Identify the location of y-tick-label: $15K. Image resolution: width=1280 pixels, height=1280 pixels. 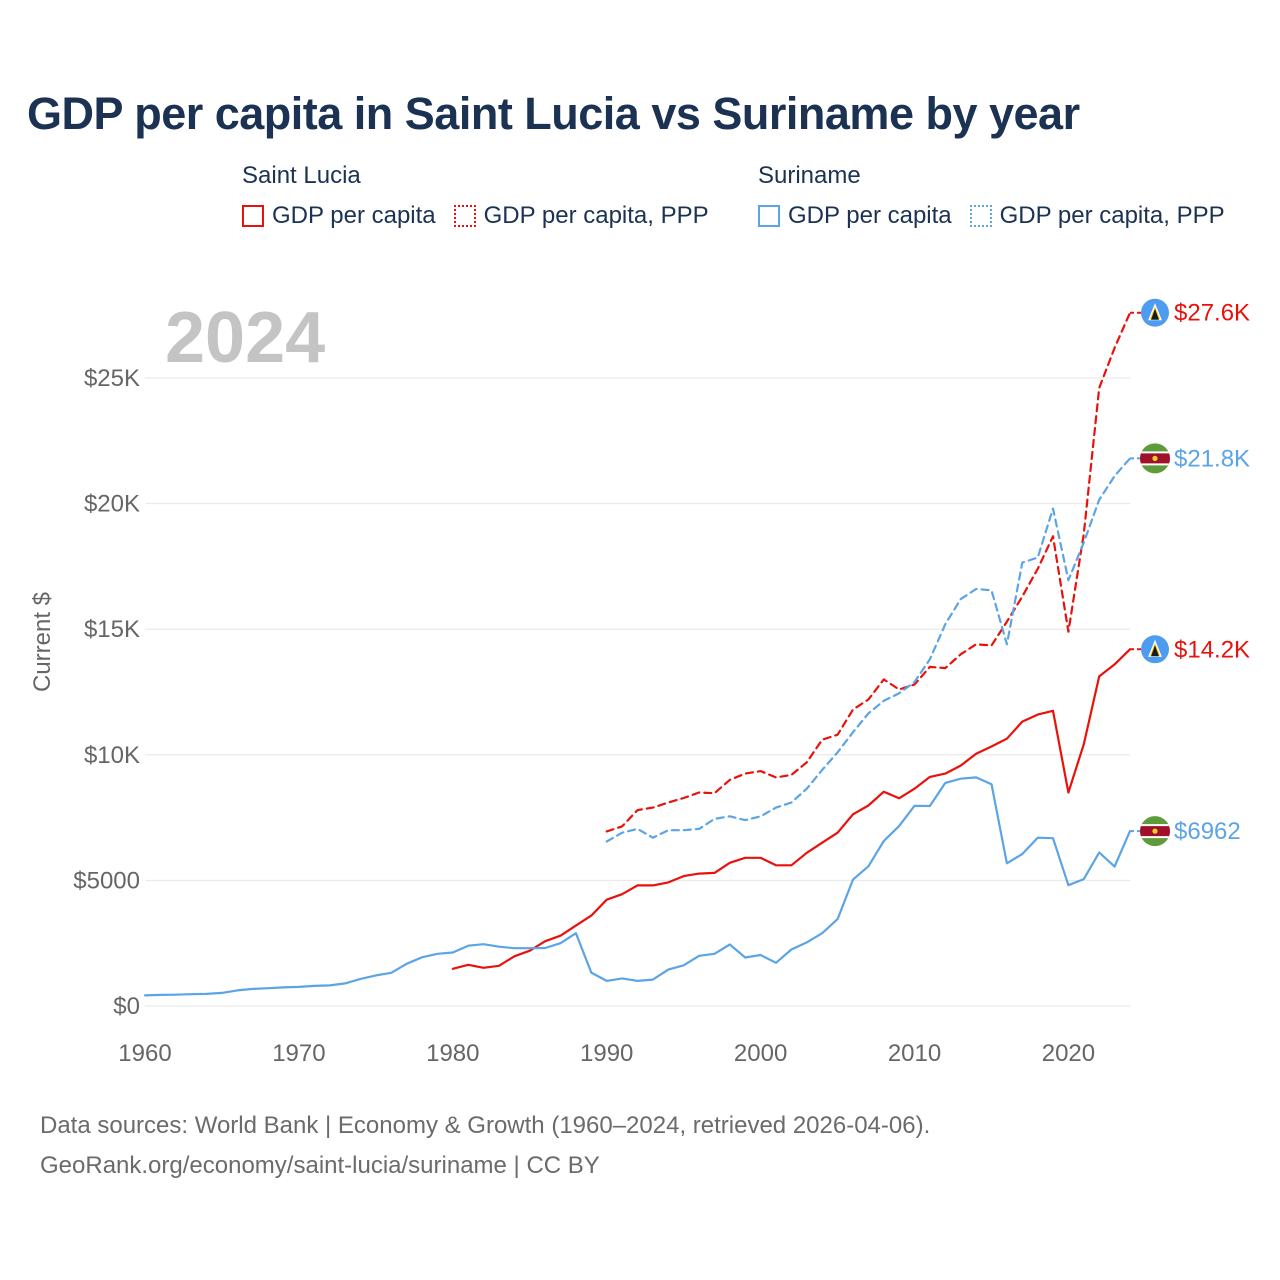
(112, 629).